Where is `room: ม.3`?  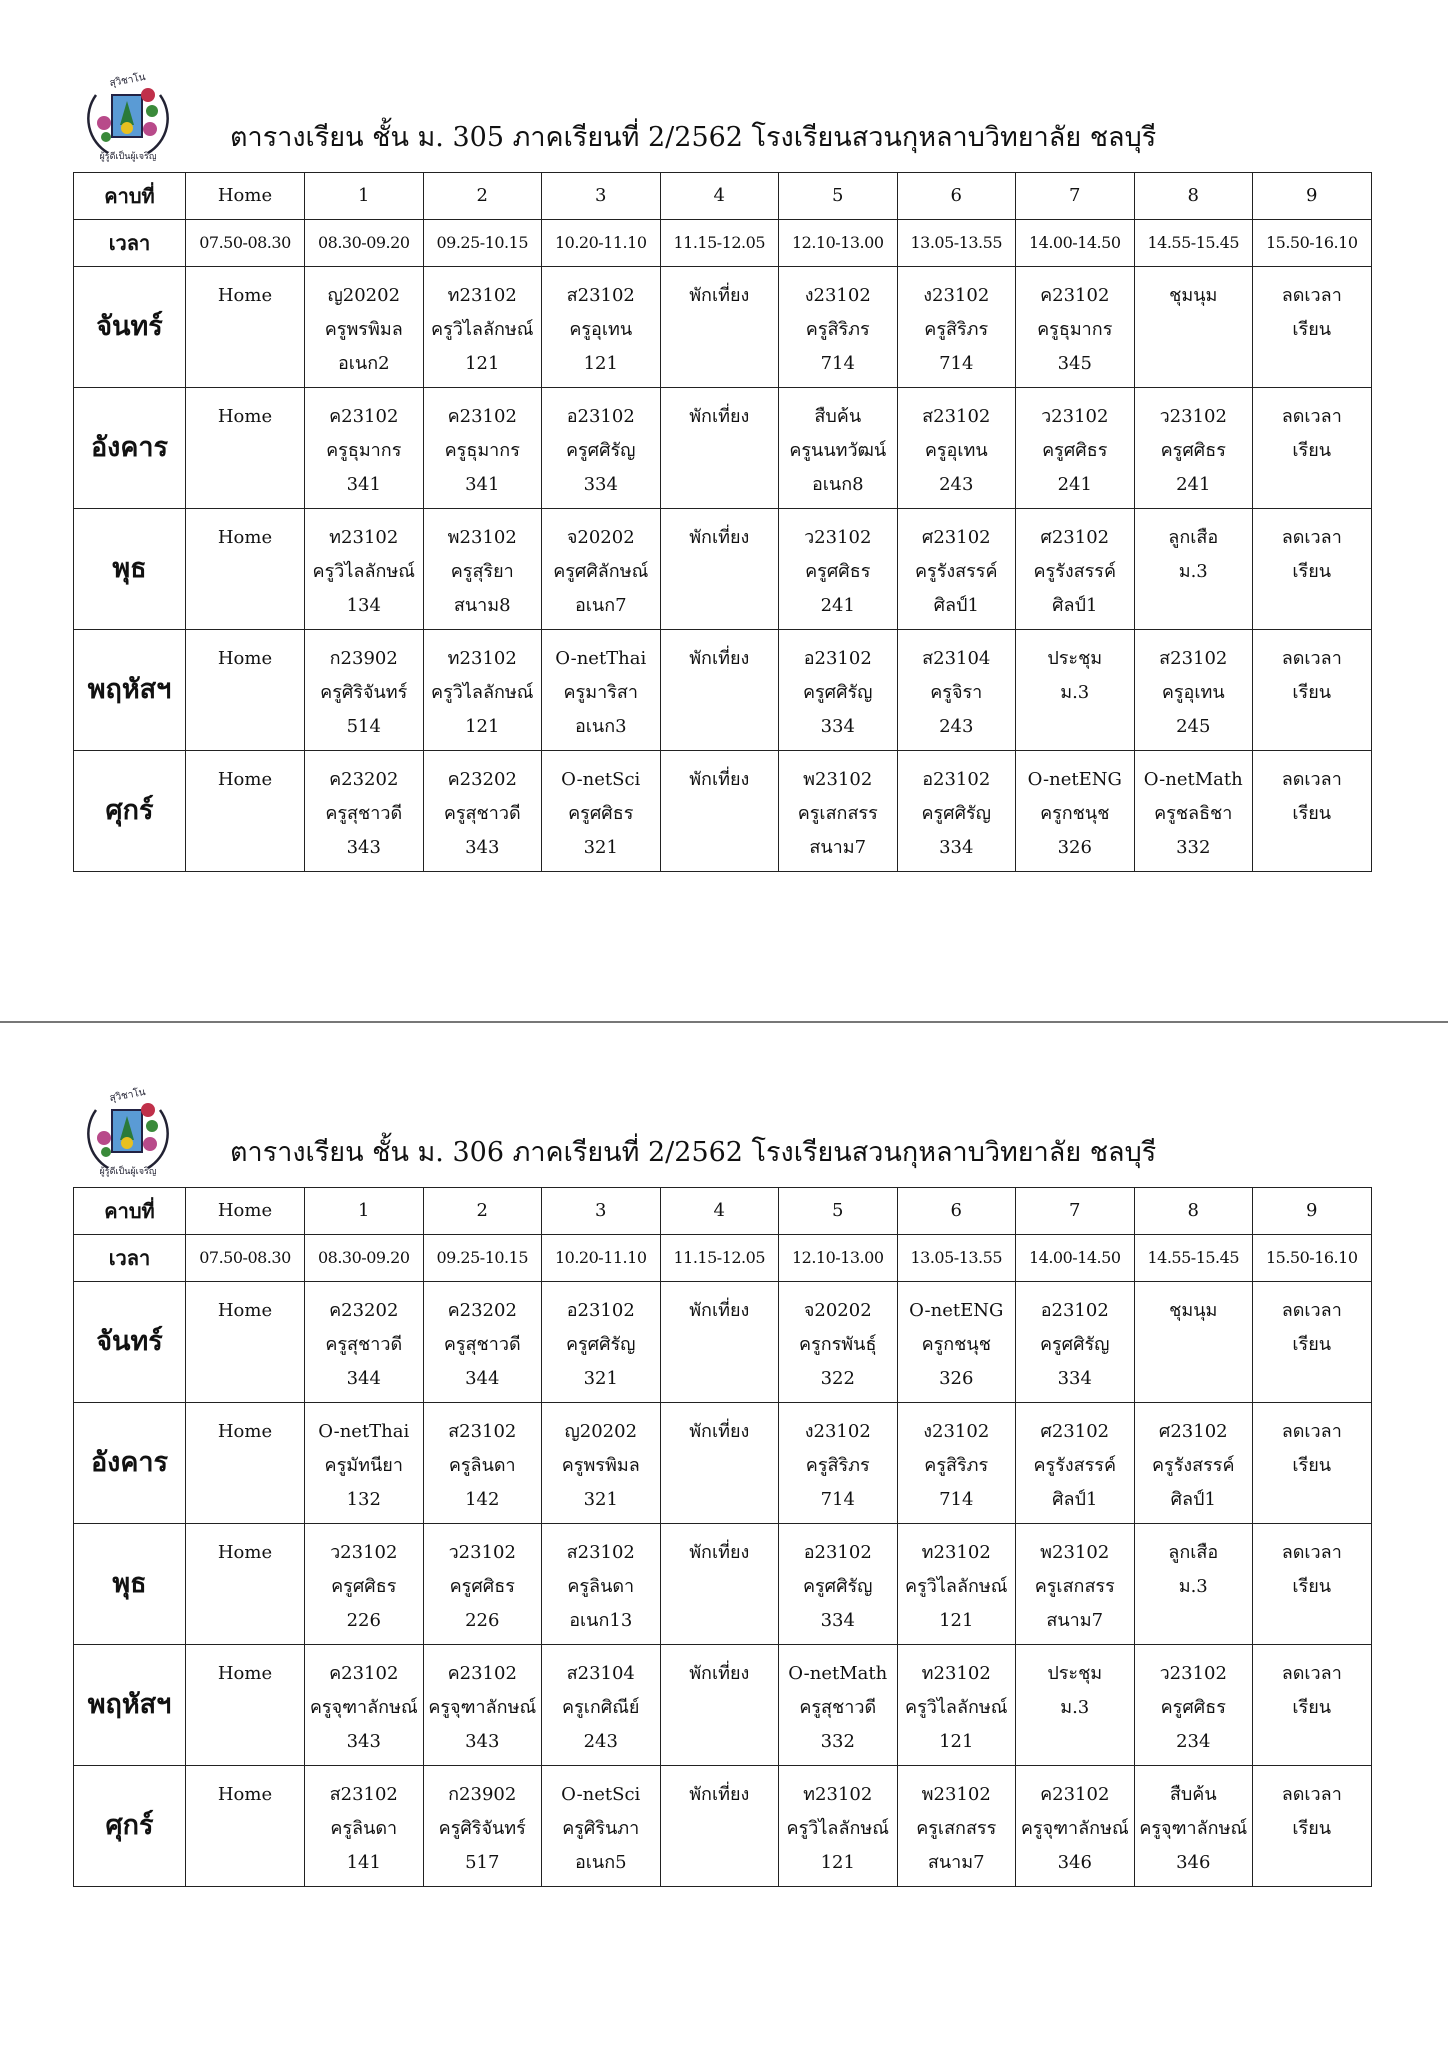
room: ม.3 is located at coordinates (1075, 692).